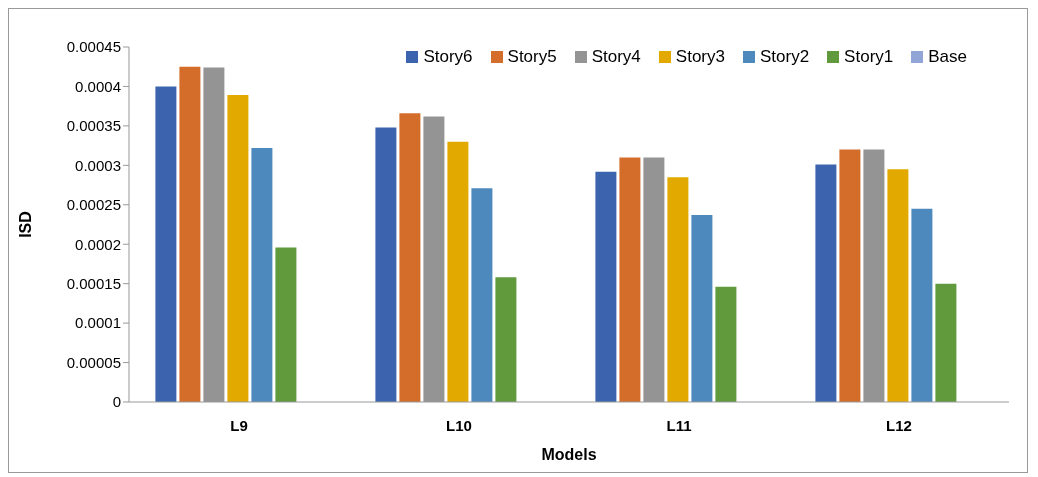 This screenshot has width=1038, height=477. Describe the element at coordinates (98, 86) in the screenshot. I see `y-tick-label: 0.0004` at that location.